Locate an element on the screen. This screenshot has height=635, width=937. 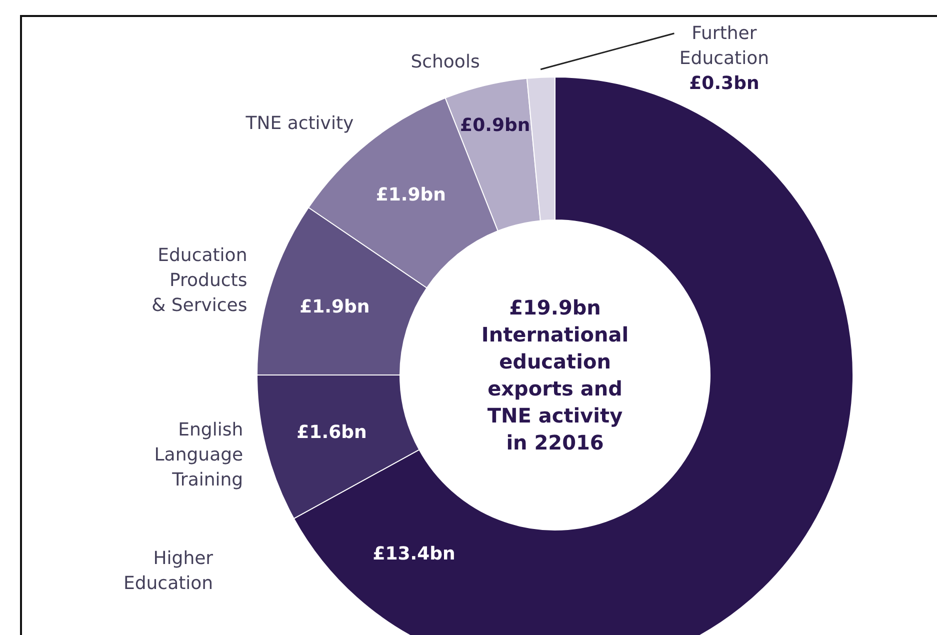
slice-label: Further Education is located at coordinates (724, 45).